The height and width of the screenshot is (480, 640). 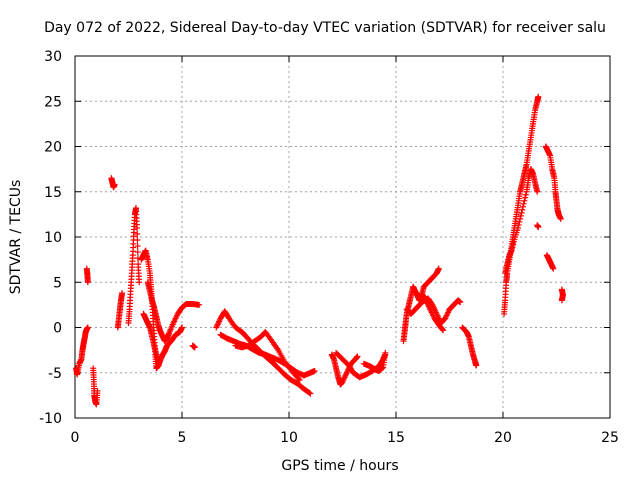 What do you see at coordinates (53, 57) in the screenshot?
I see `y-tick-label: 30` at bounding box center [53, 57].